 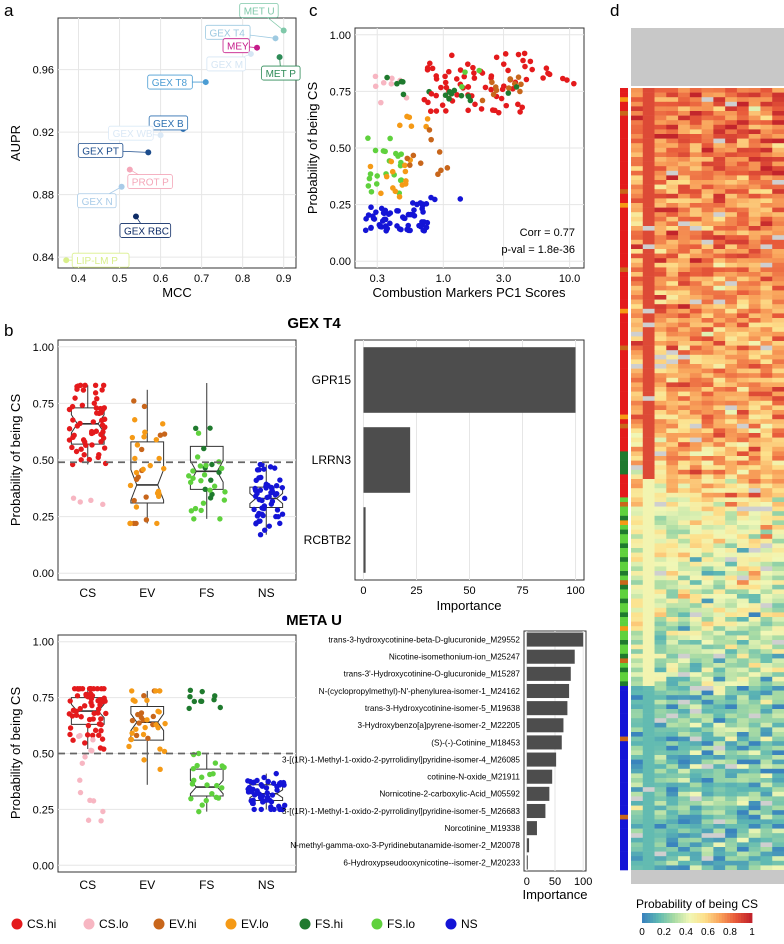 What do you see at coordinates (100, 260) in the screenshot?
I see `panel-a-label-box` at bounding box center [100, 260].